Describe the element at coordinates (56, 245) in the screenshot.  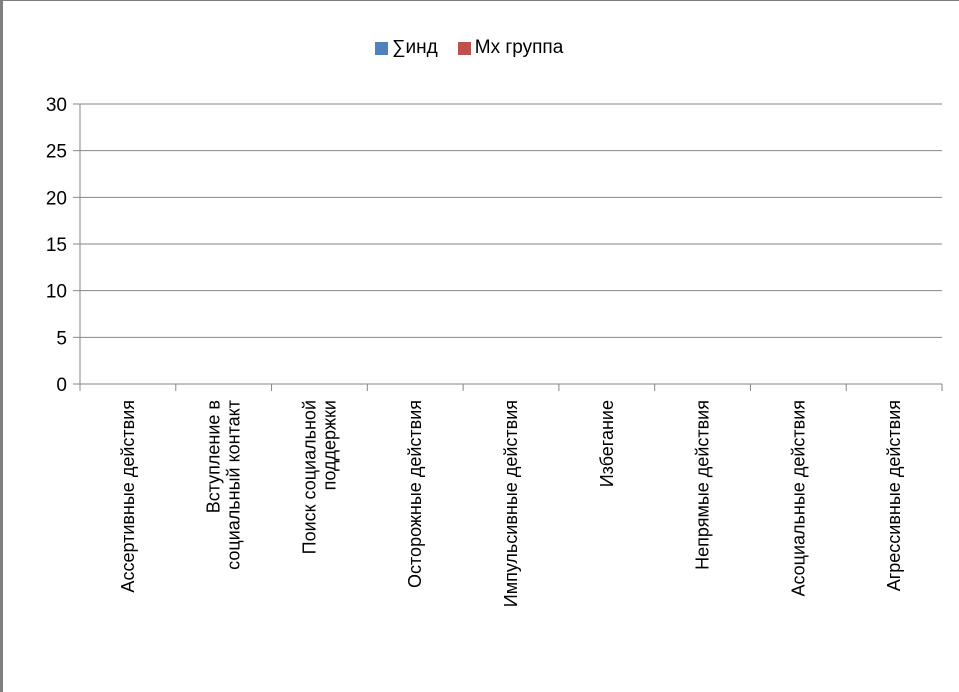
I see `y-tick-label-15: 15` at that location.